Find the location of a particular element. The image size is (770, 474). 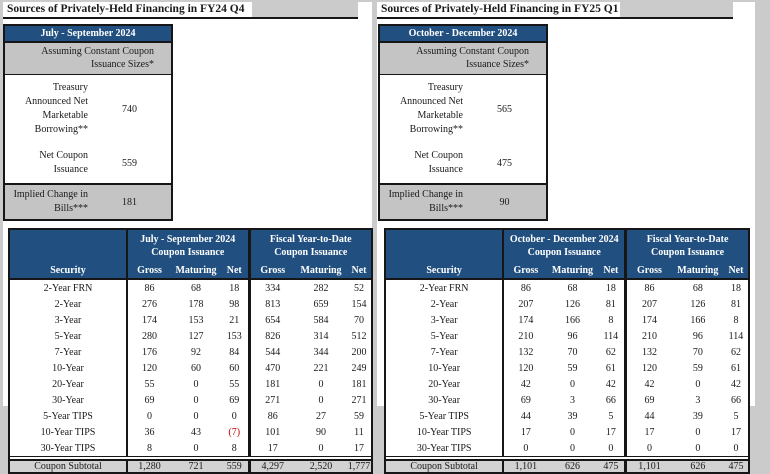

assumption-note: Assuming Constant Coupon Issuance Sizes* is located at coordinates (88, 58).